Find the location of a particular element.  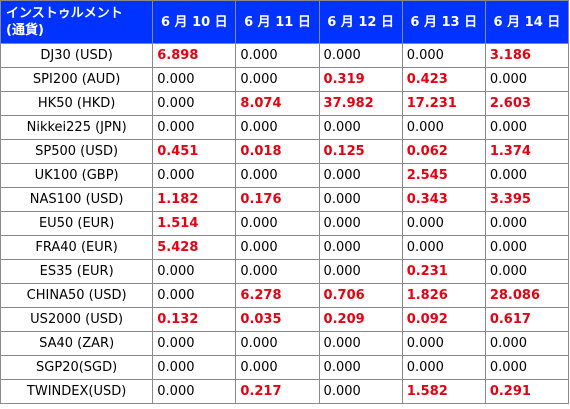

instrument-cell: DJ30 (USD) is located at coordinates (77, 55).